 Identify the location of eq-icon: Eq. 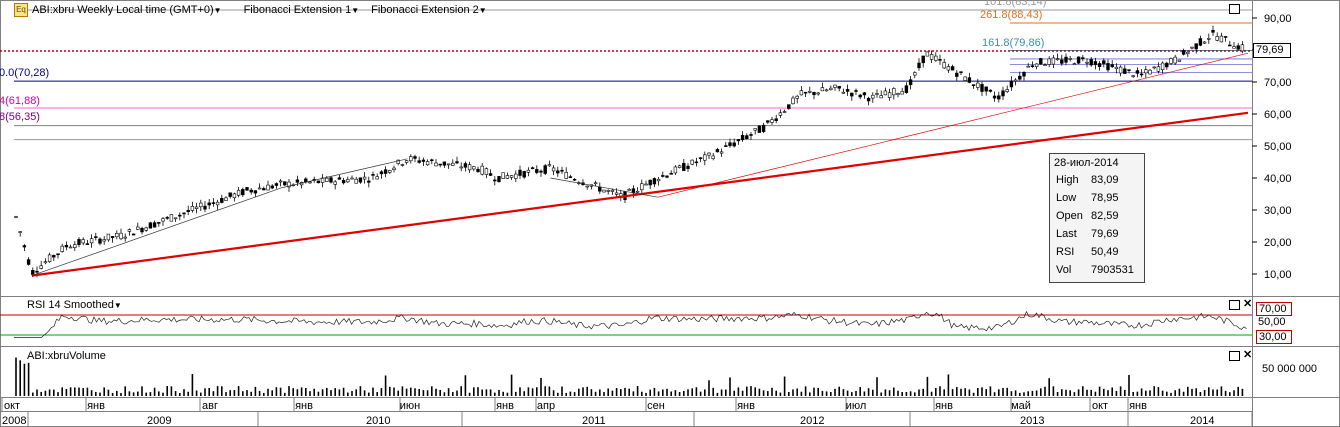
(21, 10).